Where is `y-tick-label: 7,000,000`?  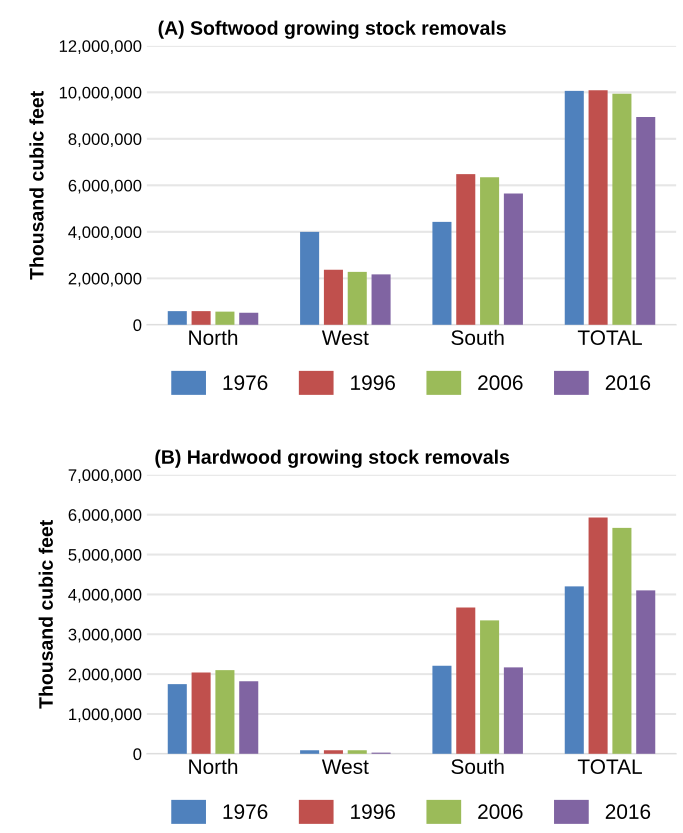 y-tick-label: 7,000,000 is located at coordinates (105, 476).